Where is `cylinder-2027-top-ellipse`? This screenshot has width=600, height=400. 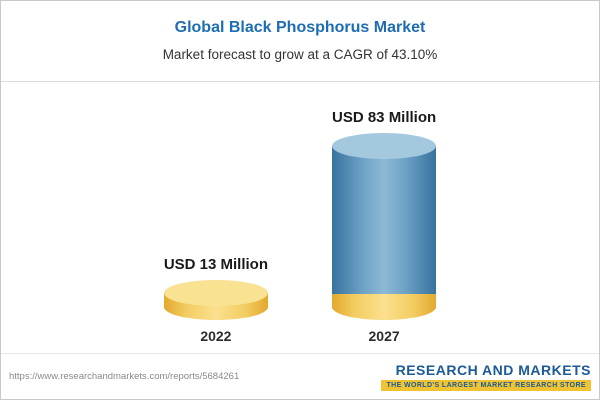
cylinder-2027-top-ellipse is located at coordinates (384, 146).